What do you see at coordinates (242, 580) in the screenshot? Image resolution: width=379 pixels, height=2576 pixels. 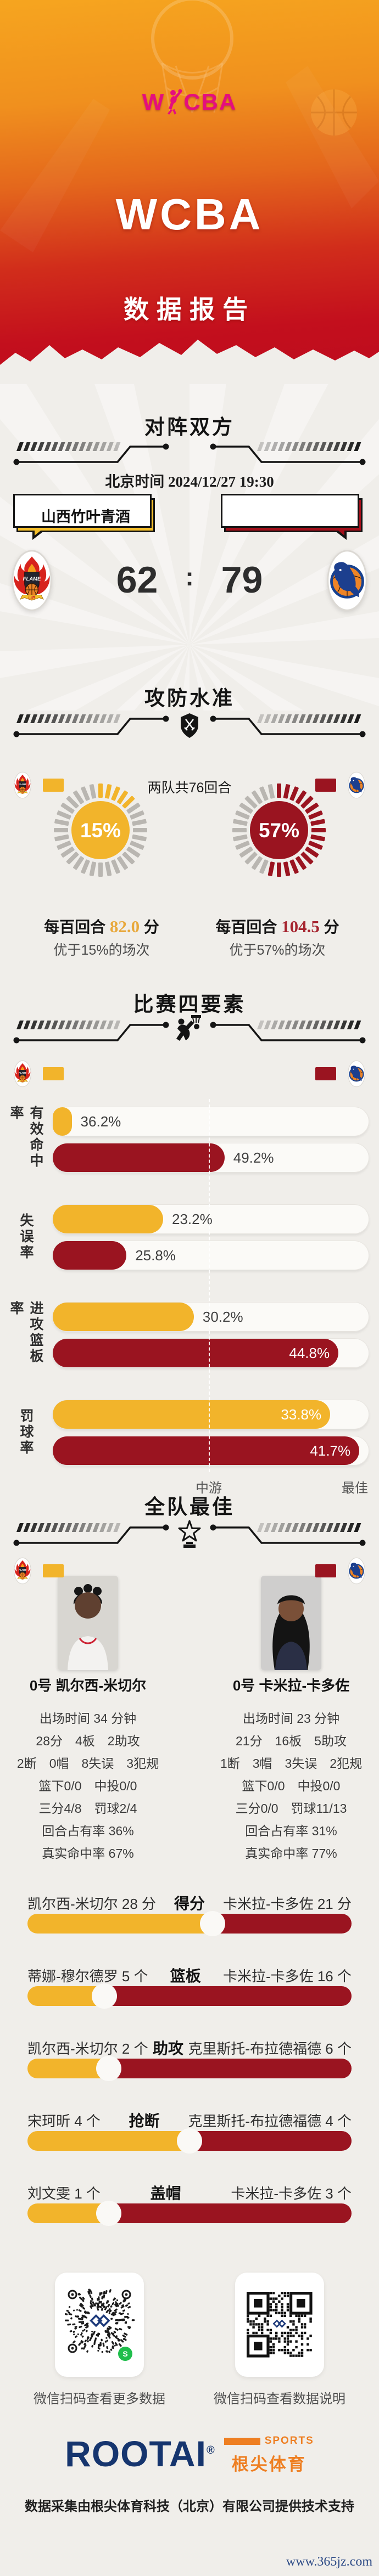 I see `away-score: 79` at bounding box center [242, 580].